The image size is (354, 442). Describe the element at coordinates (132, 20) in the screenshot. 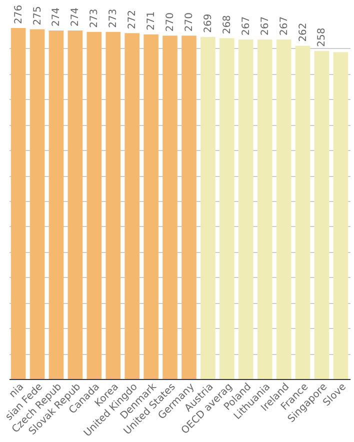

I see `data-label: 272` at that location.